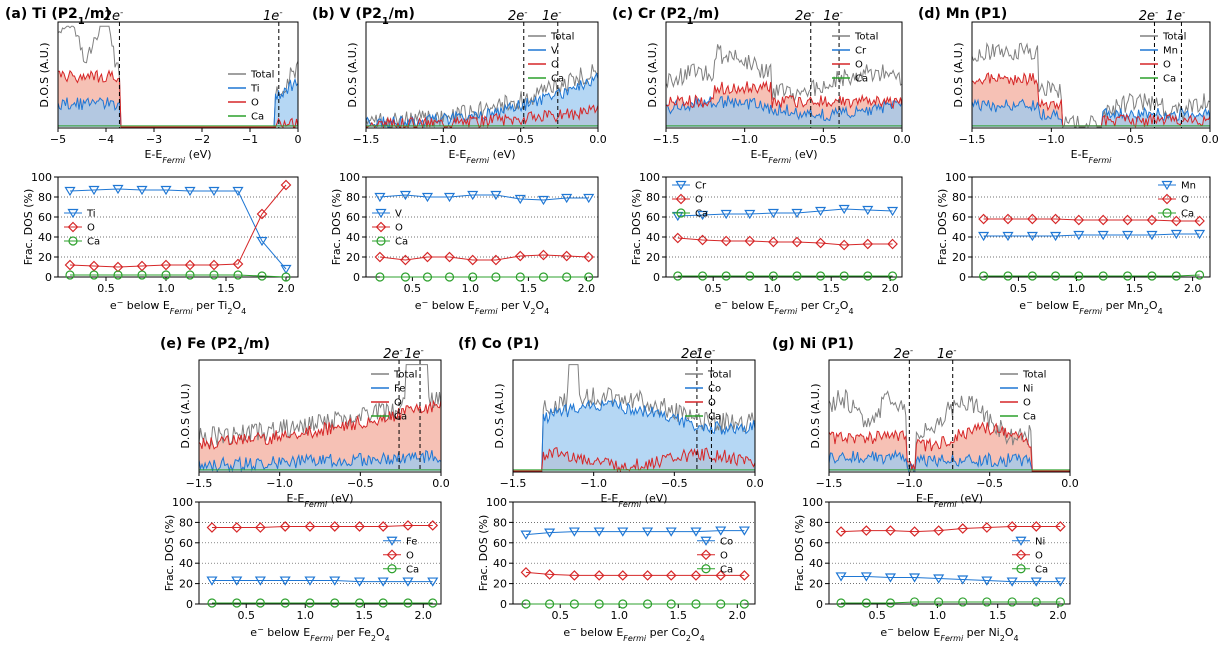  I want to click on dos-xtick-label: −1.5, so click(366, 139).